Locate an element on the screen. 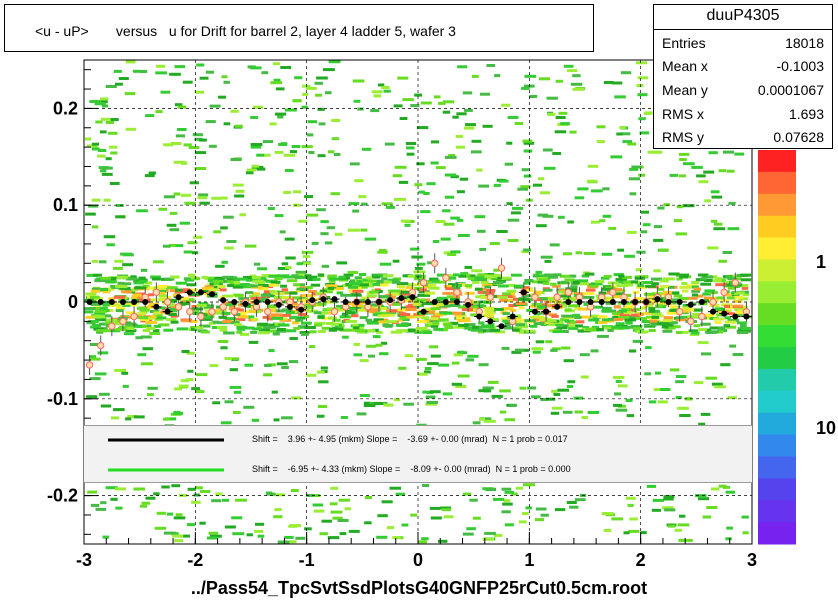 The width and height of the screenshot is (838, 606). stat-key: Entries is located at coordinates (684, 43).